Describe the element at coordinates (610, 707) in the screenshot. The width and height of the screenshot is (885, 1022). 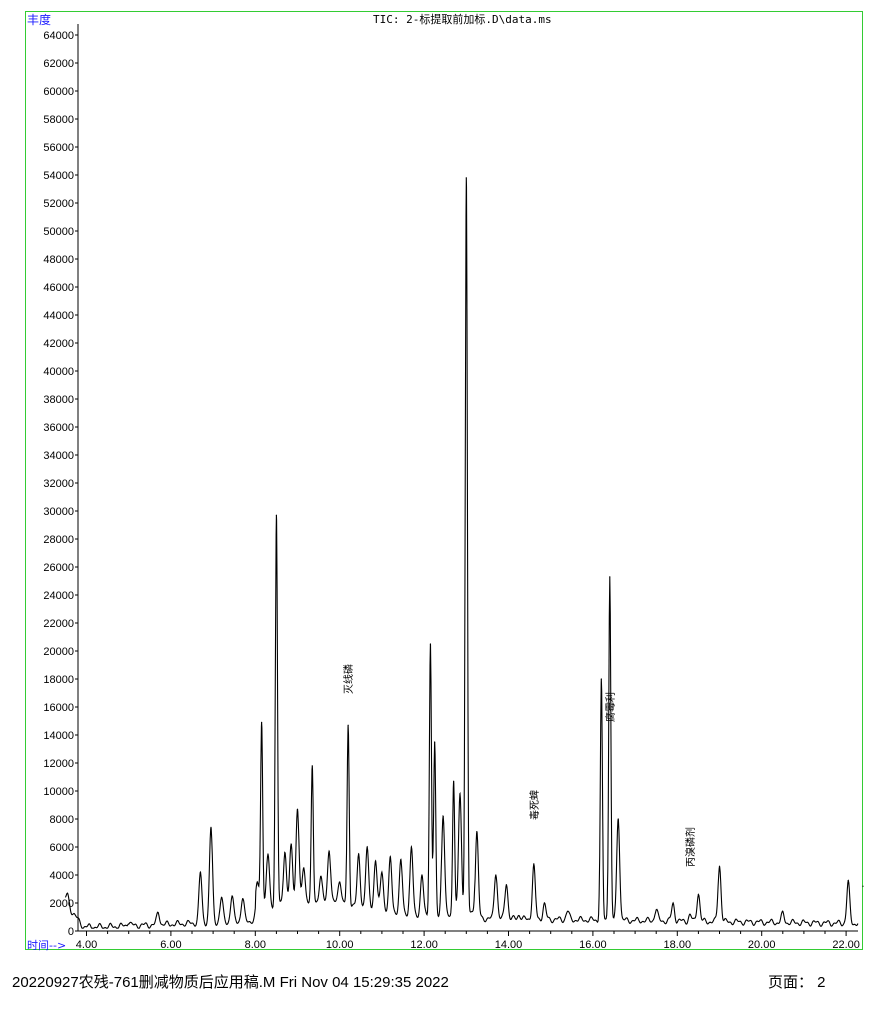
I see `peak-annotation: 腐霉利` at that location.